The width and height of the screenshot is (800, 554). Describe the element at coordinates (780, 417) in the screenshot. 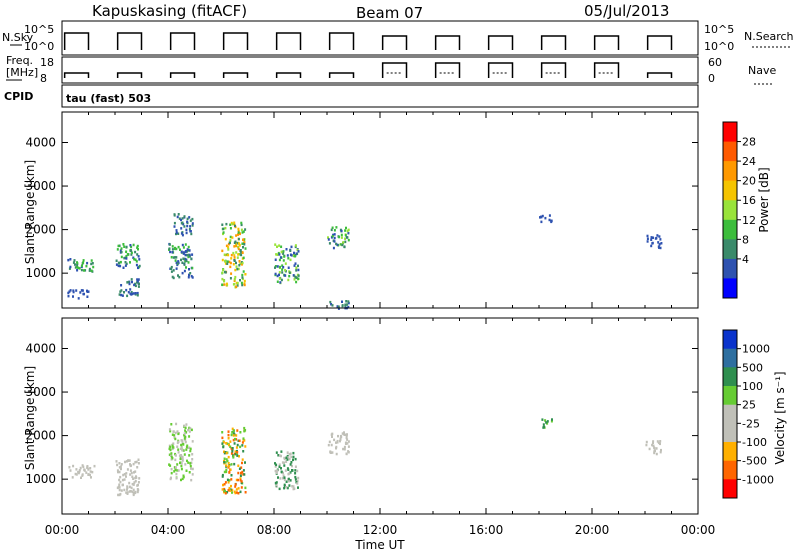

I see `velocity-colorbar-label: Velocity [m s⁻¹]` at that location.